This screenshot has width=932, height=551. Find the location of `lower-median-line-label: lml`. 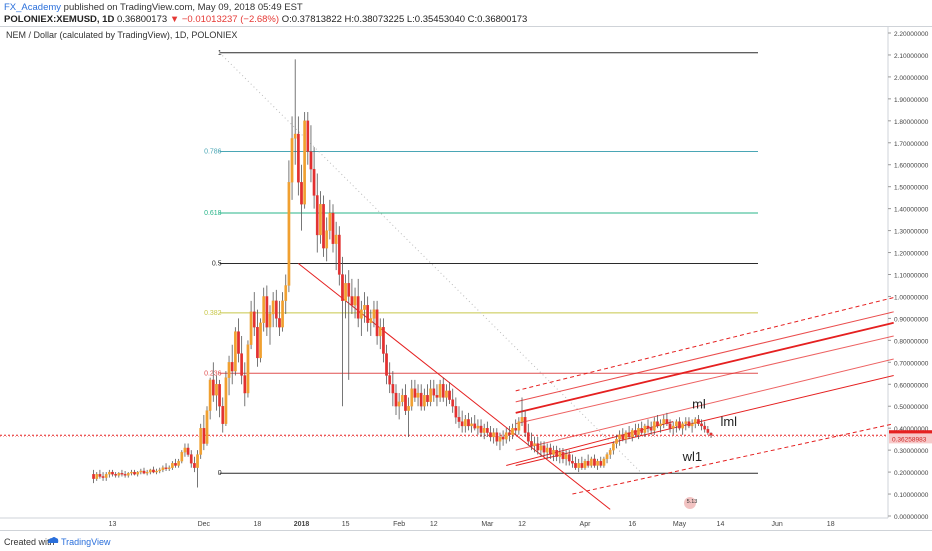

lower-median-line-label: lml is located at coordinates (728, 421).